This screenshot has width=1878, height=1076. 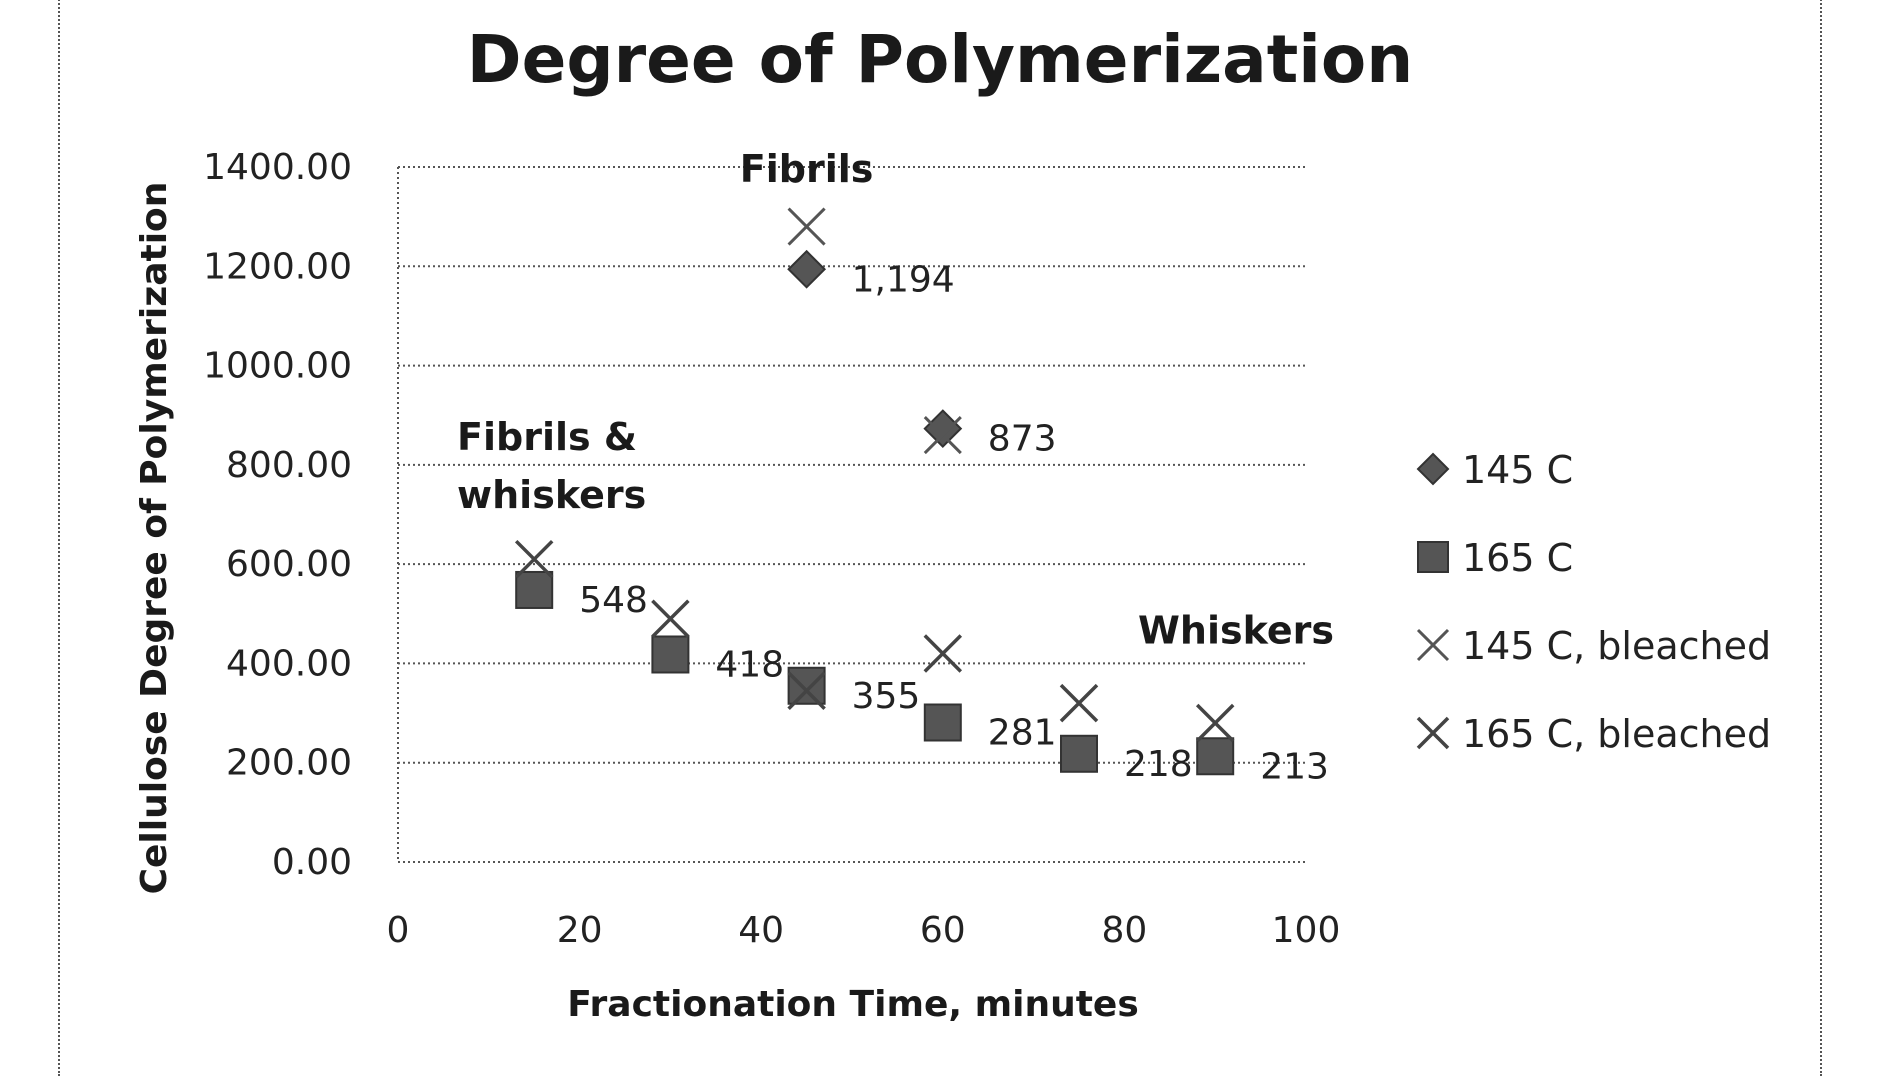 What do you see at coordinates (1433, 469) in the screenshot?
I see `legend-marker-diamond` at bounding box center [1433, 469].